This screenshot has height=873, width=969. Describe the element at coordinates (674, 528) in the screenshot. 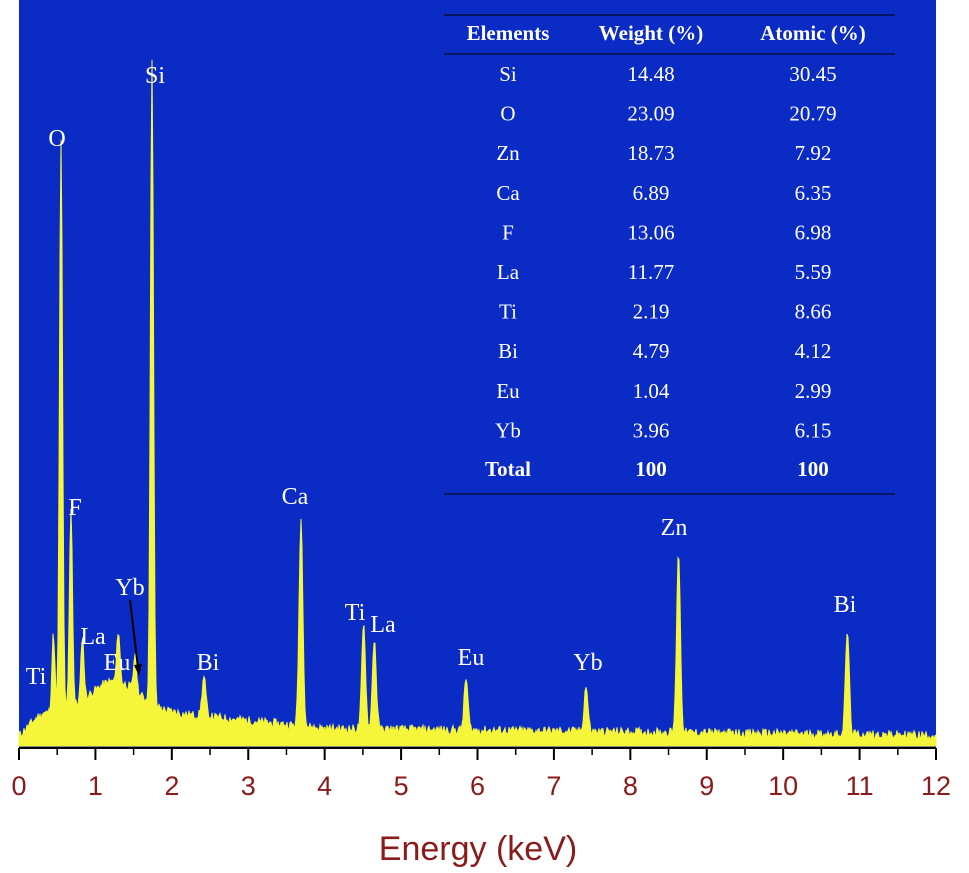

I see `peak-label-zn: Zn` at that location.